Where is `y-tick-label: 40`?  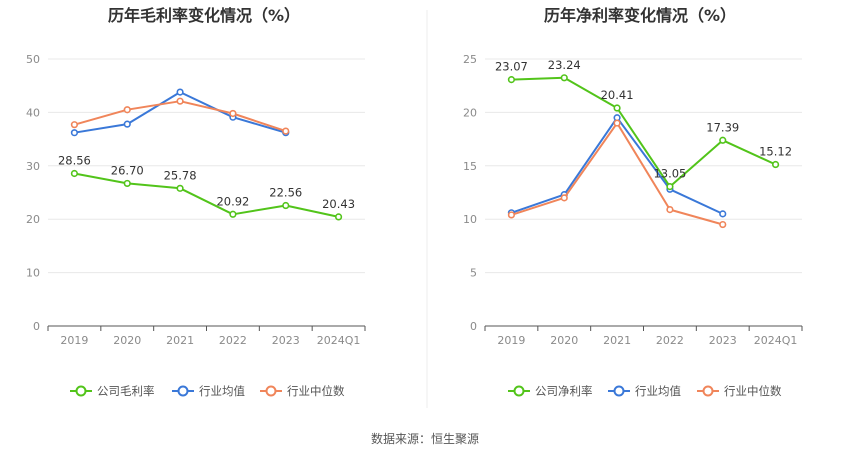
y-tick-label: 40 is located at coordinates (33, 112).